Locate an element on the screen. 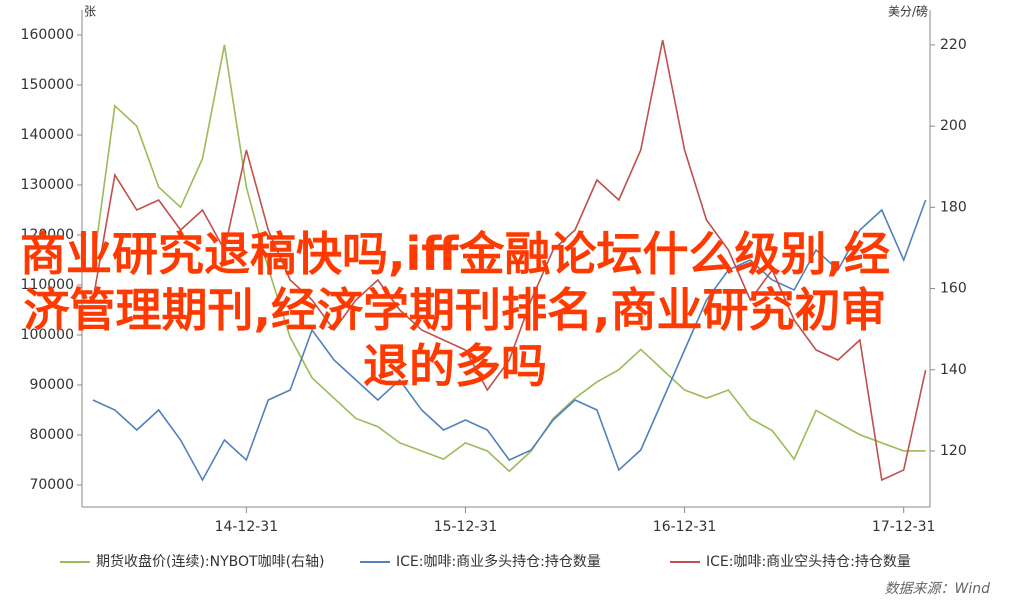 The height and width of the screenshot is (602, 1013). y-tick-label: 160000 is located at coordinates (47, 35).